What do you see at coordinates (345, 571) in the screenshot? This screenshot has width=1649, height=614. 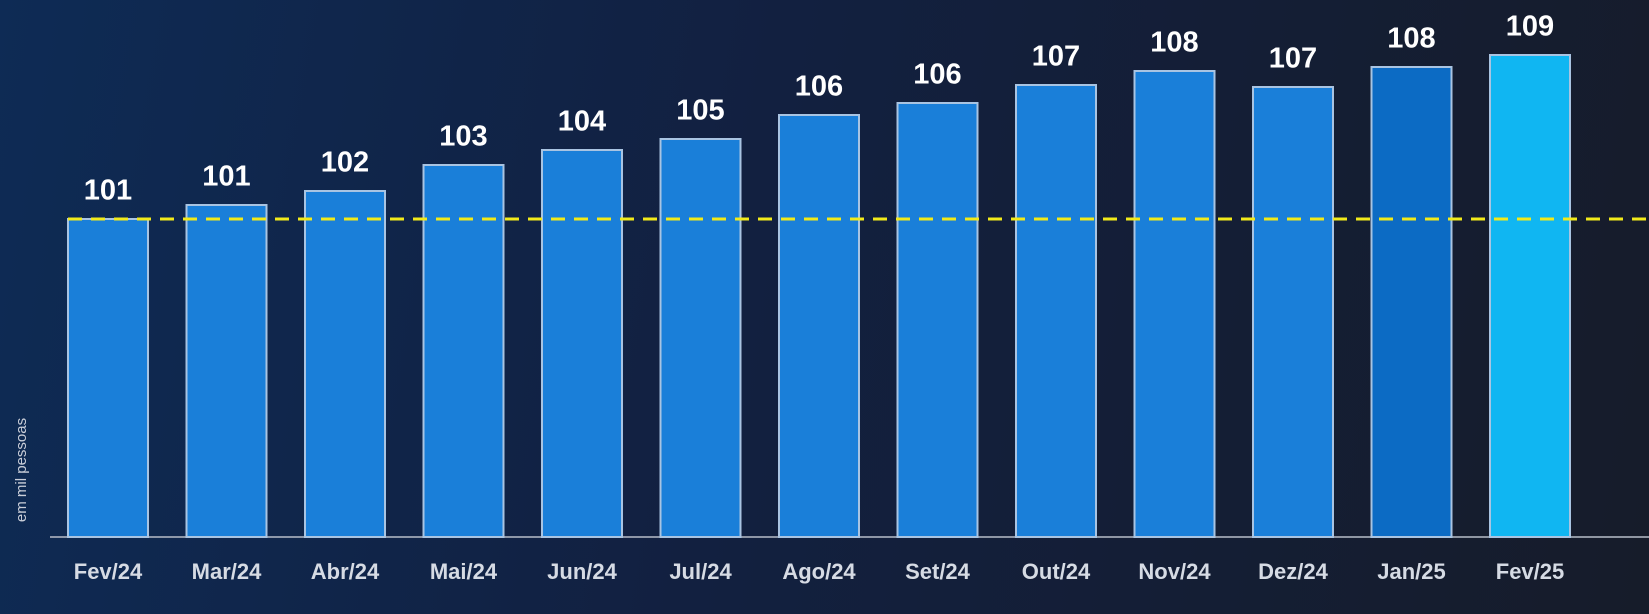 I see `x-tick-label: Abr/24` at bounding box center [345, 571].